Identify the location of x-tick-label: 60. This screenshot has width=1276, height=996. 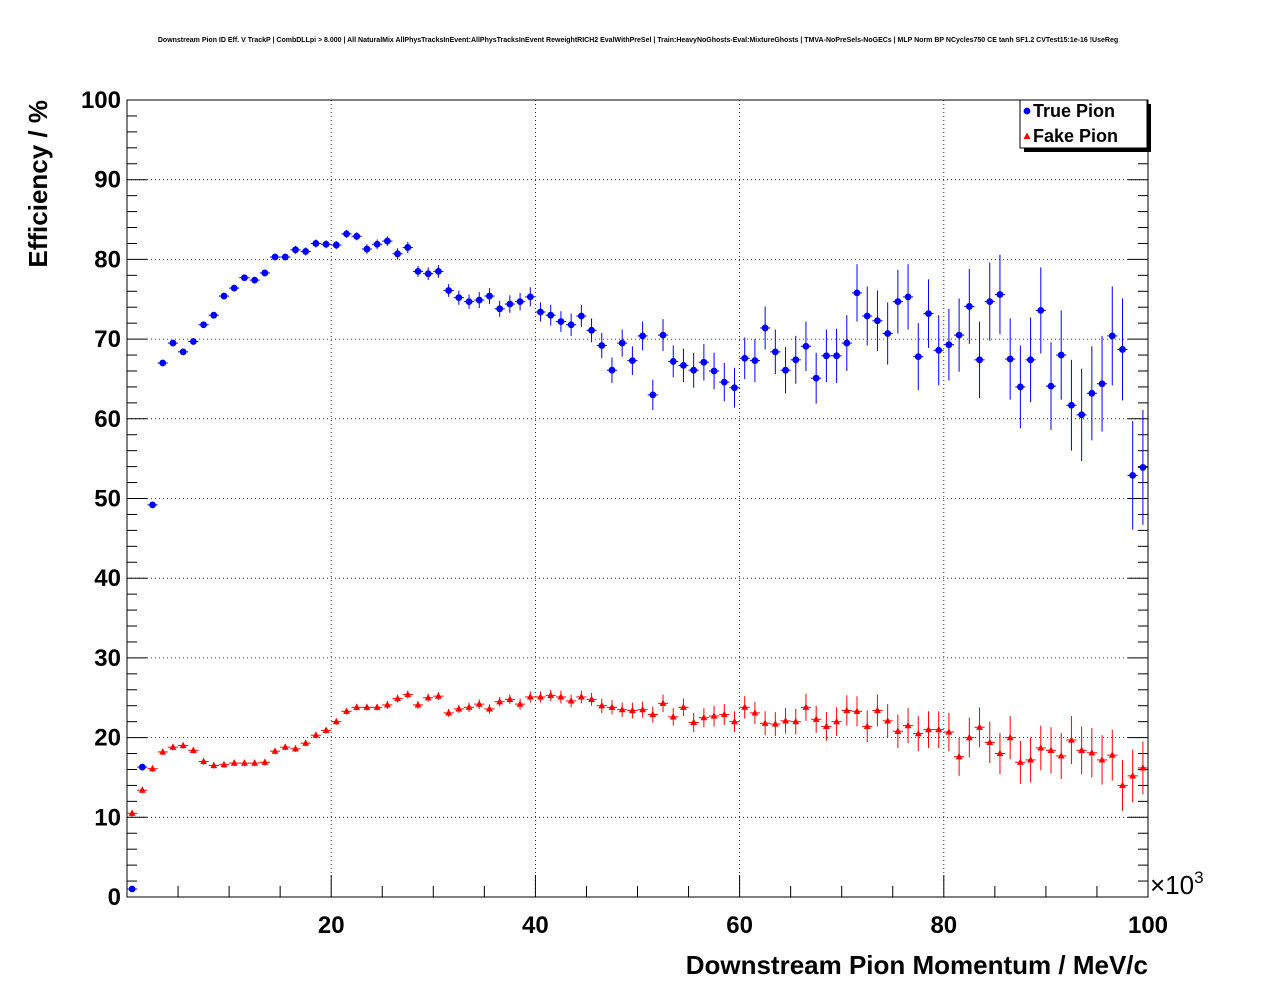
(739, 925).